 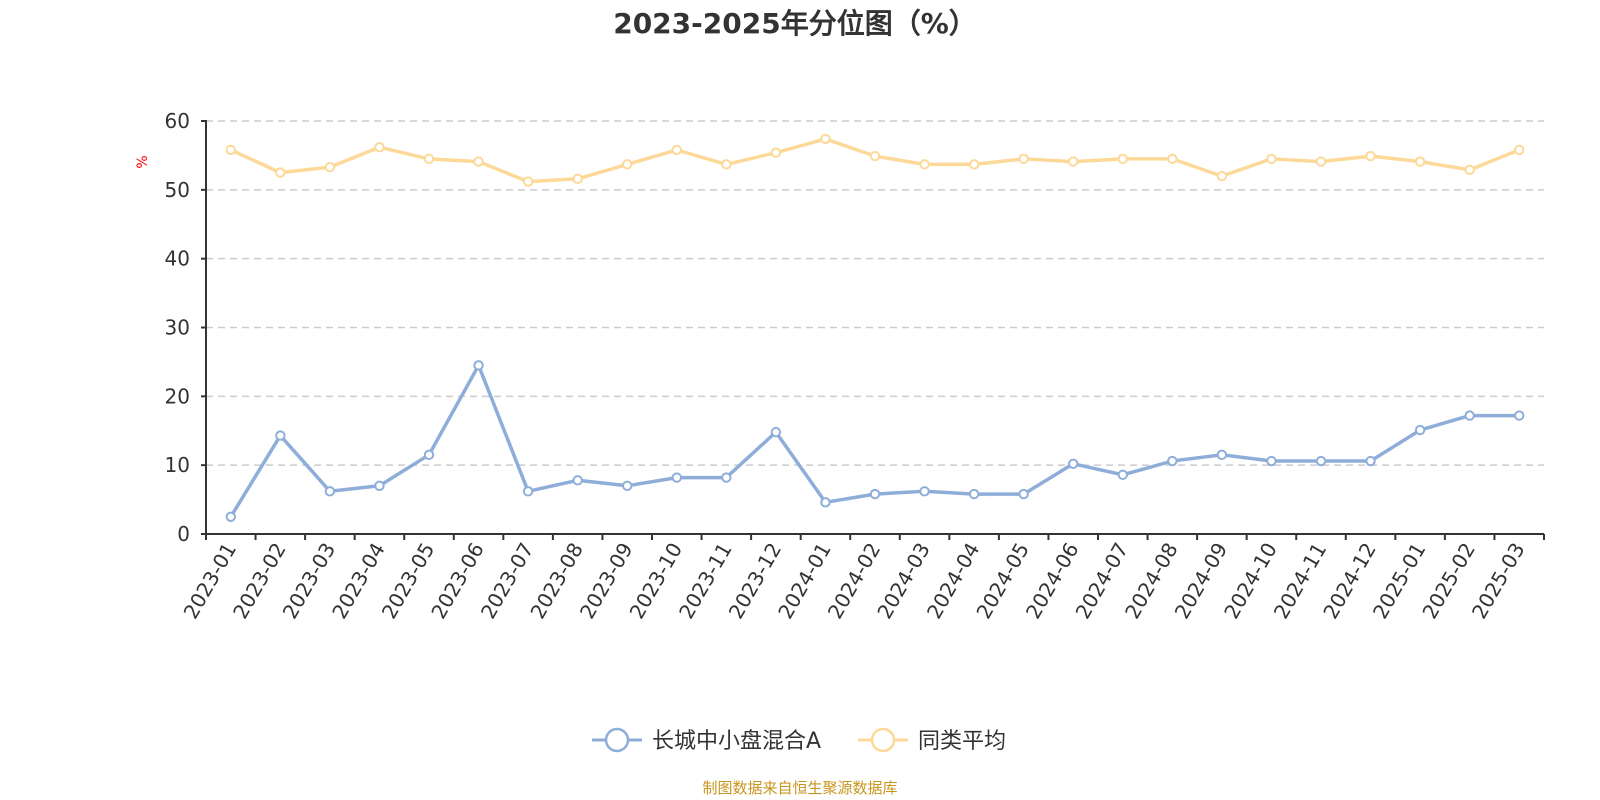 What do you see at coordinates (177, 328) in the screenshot?
I see `y-tick-label: 30` at bounding box center [177, 328].